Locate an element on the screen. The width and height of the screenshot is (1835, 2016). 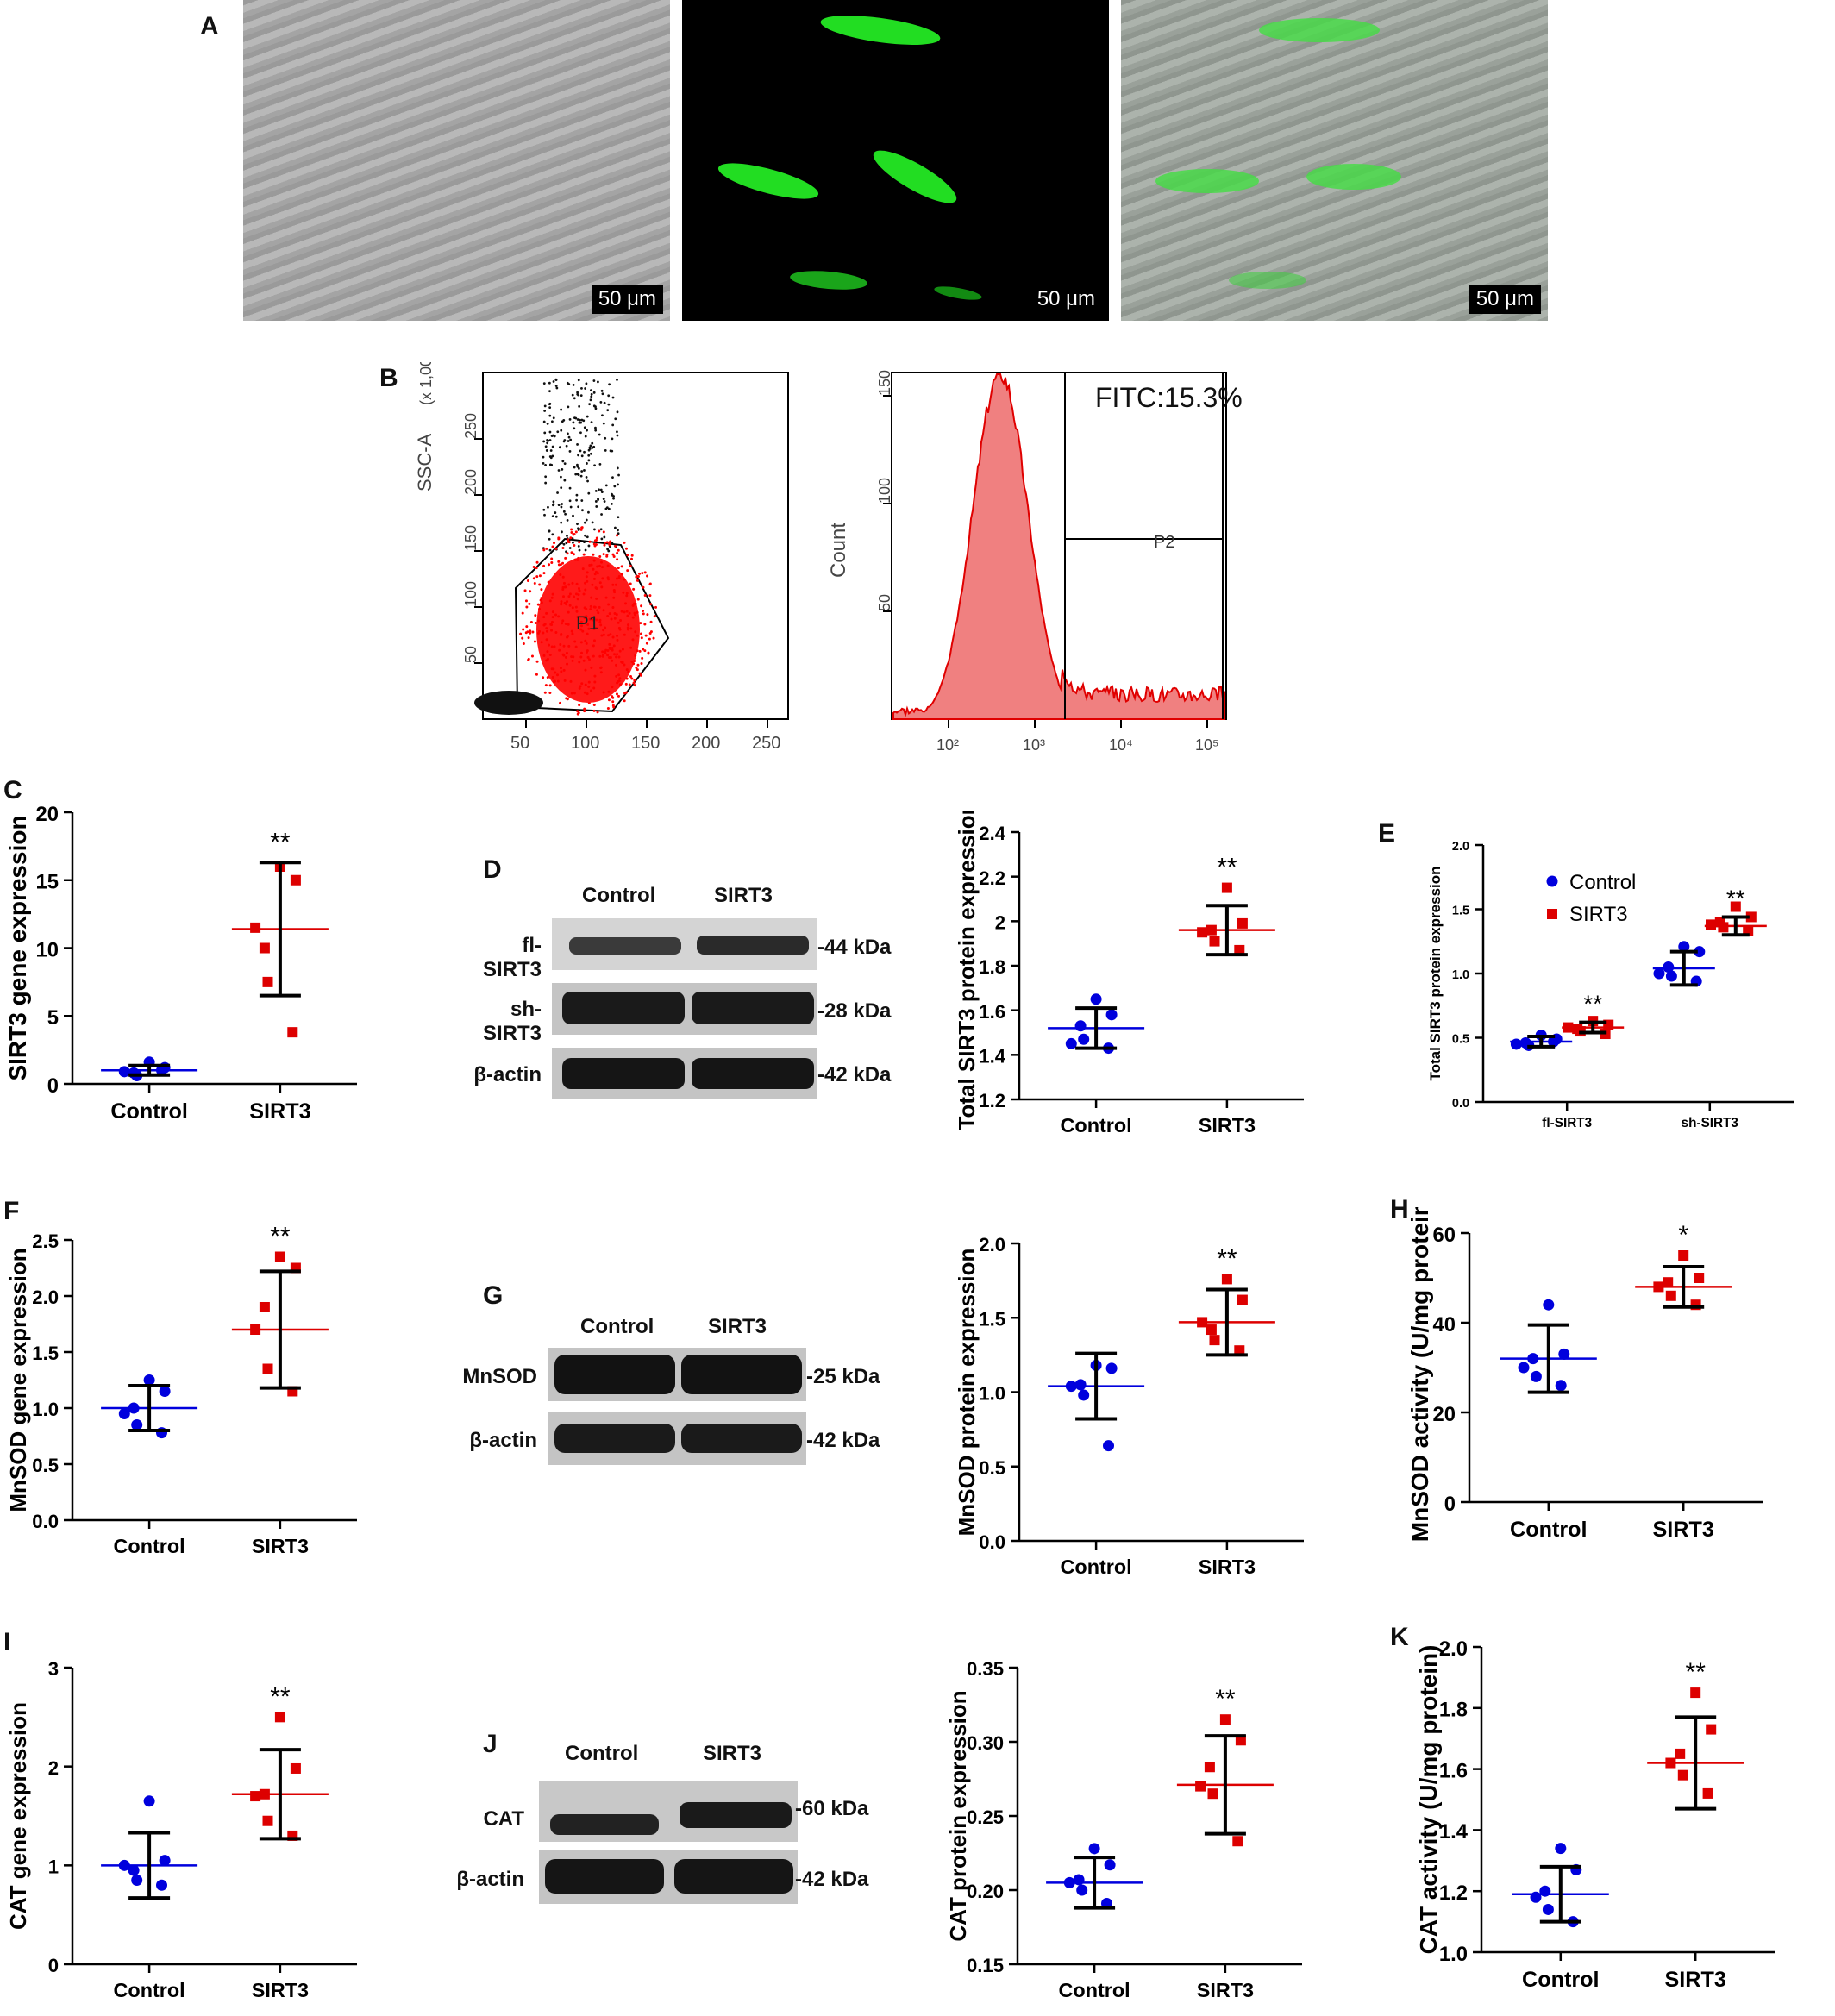
histogram-xtick-label: 10⁴ is located at coordinates (1121, 745).